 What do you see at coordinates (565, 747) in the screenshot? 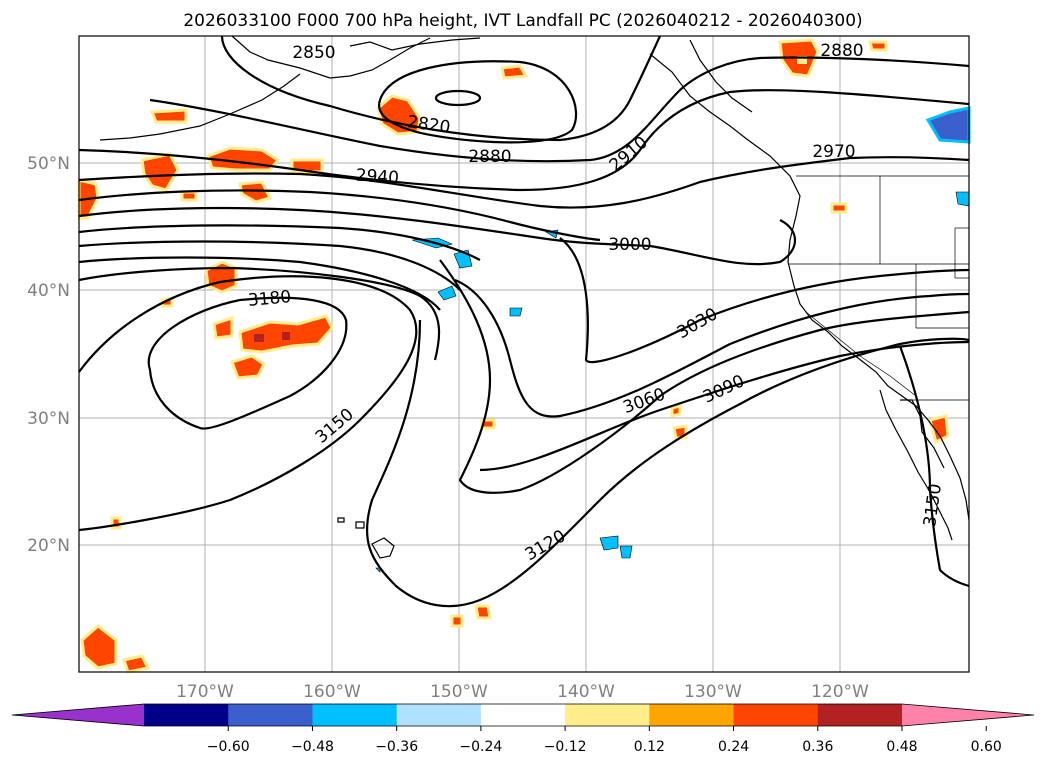
I see `colorbar-tick-label: −0.12` at bounding box center [565, 747].